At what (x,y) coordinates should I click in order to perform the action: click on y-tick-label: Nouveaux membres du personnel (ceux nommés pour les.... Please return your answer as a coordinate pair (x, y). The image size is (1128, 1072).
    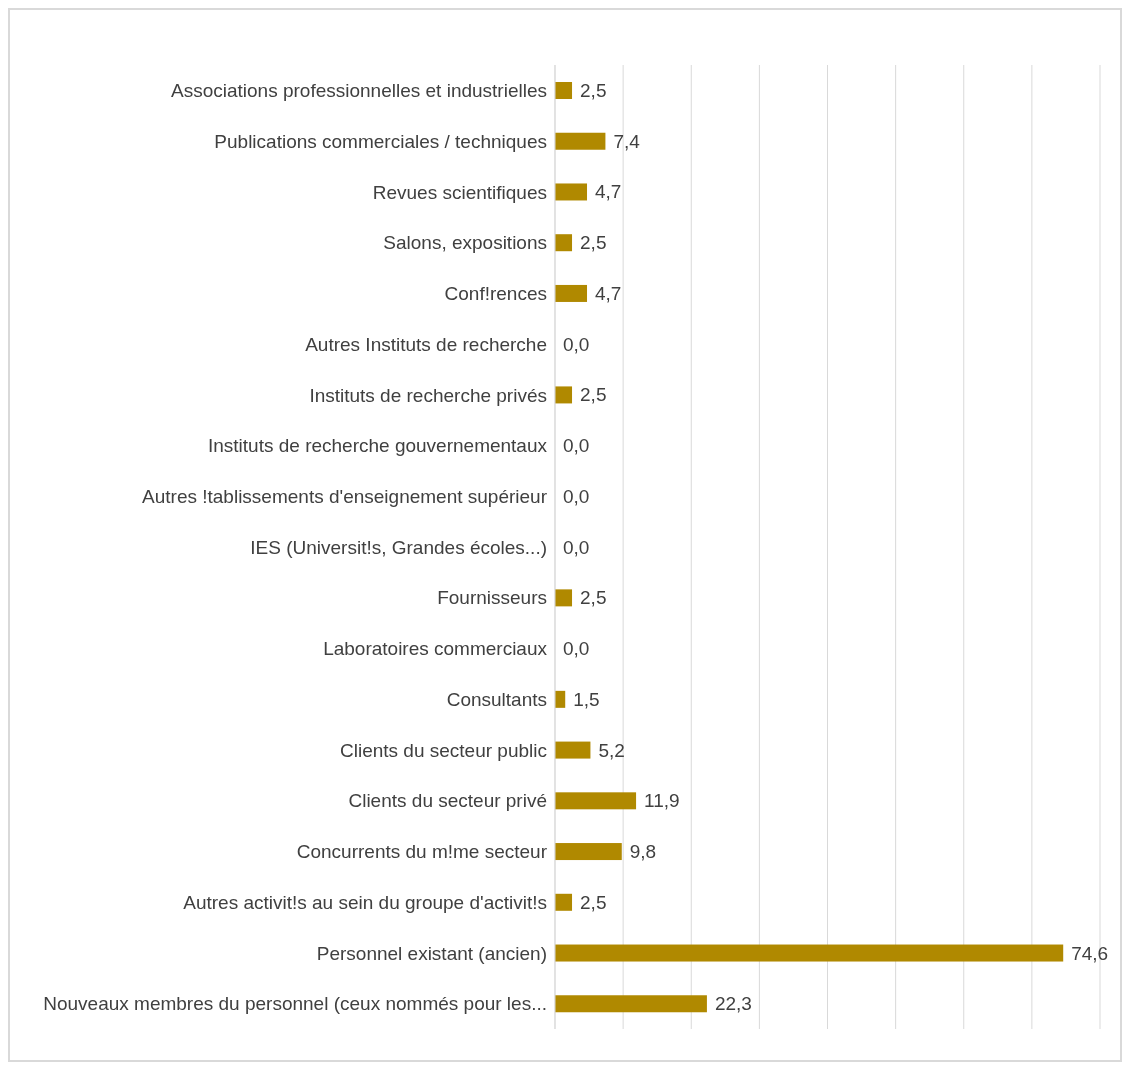
    Looking at the image, I should click on (295, 1004).